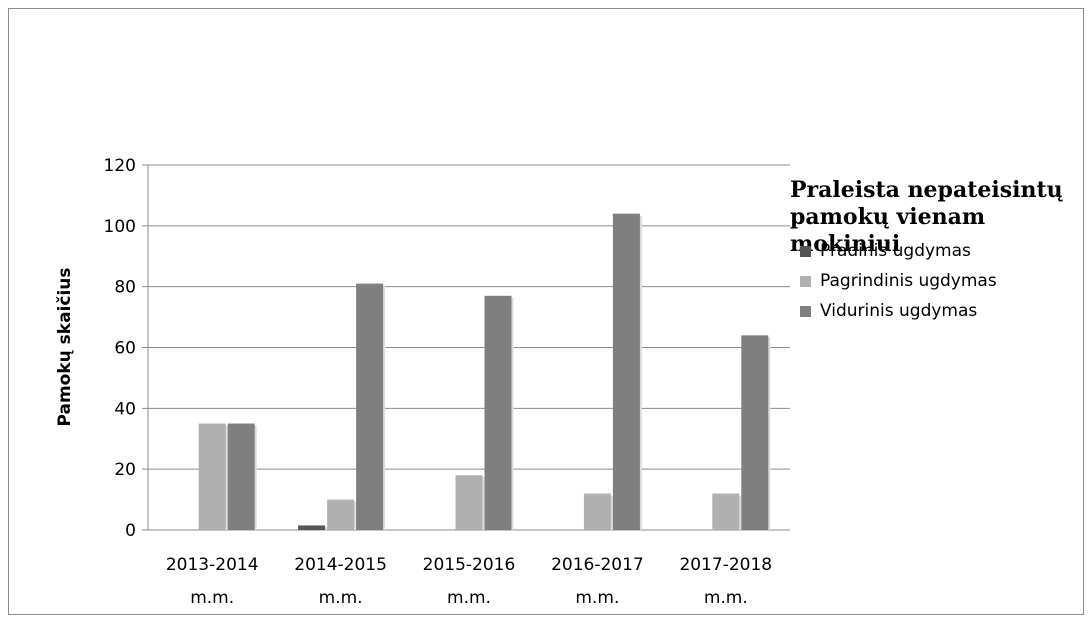  I want to click on legend-label: Pagrindinis ugdymas, so click(908, 281).